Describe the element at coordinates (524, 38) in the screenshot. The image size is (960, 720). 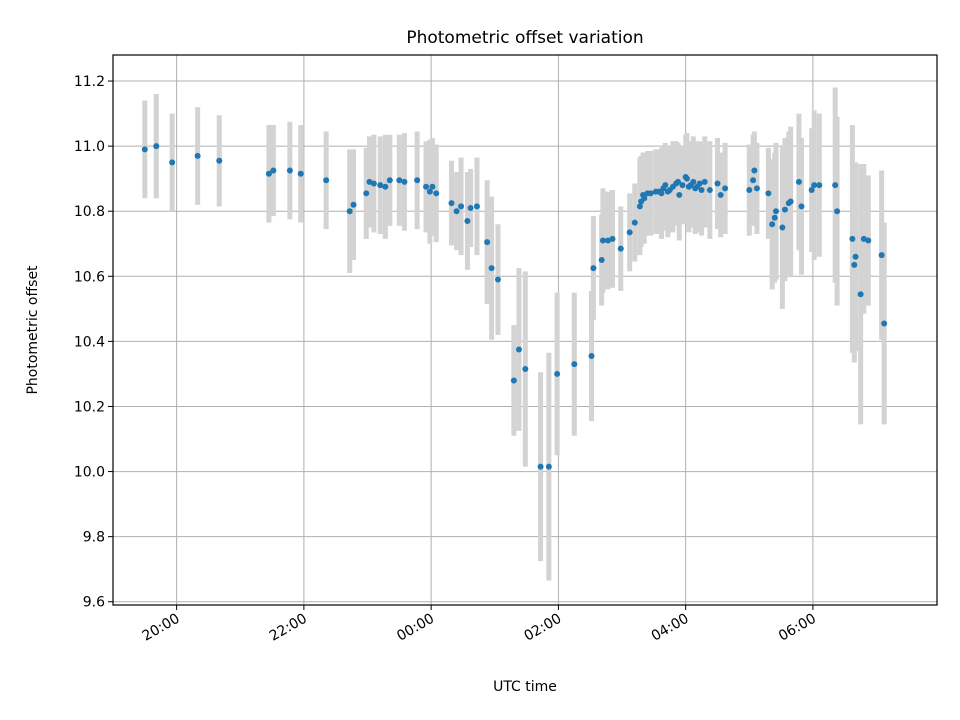
I see `chart-title: Photometric offset variation` at that location.